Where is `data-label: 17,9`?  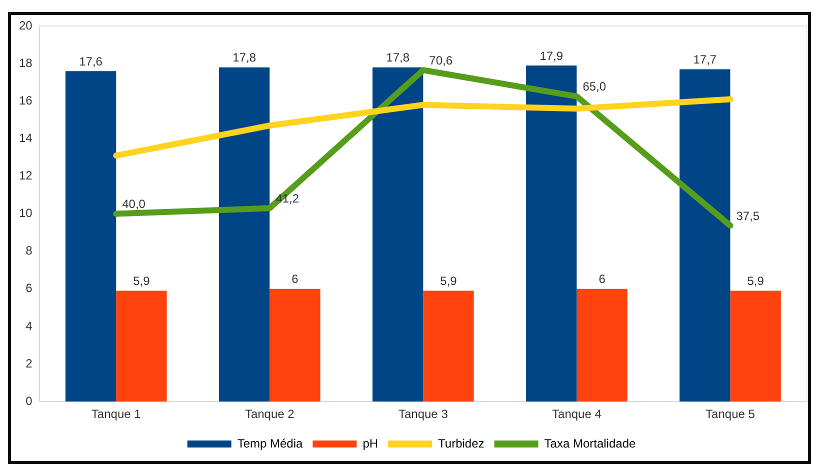 data-label: 17,9 is located at coordinates (552, 55).